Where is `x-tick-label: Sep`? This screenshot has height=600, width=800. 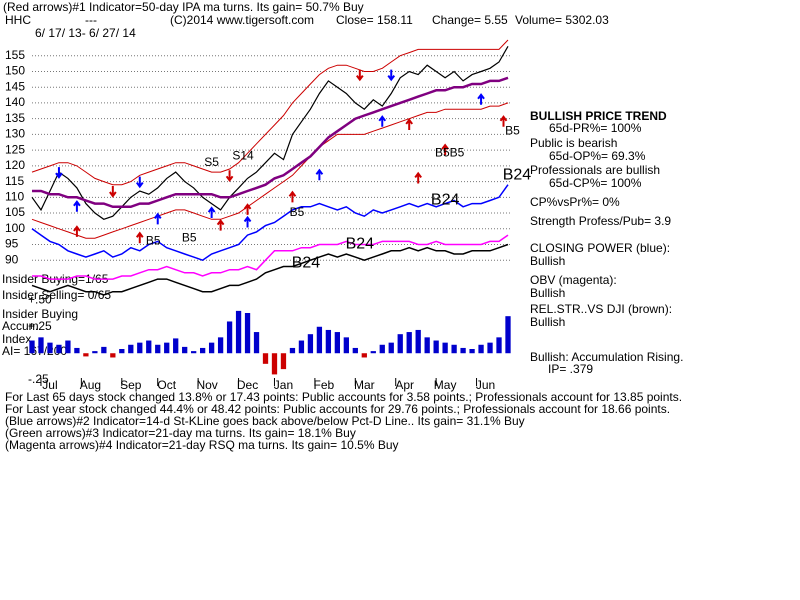
x-tick-label: Sep is located at coordinates (131, 385).